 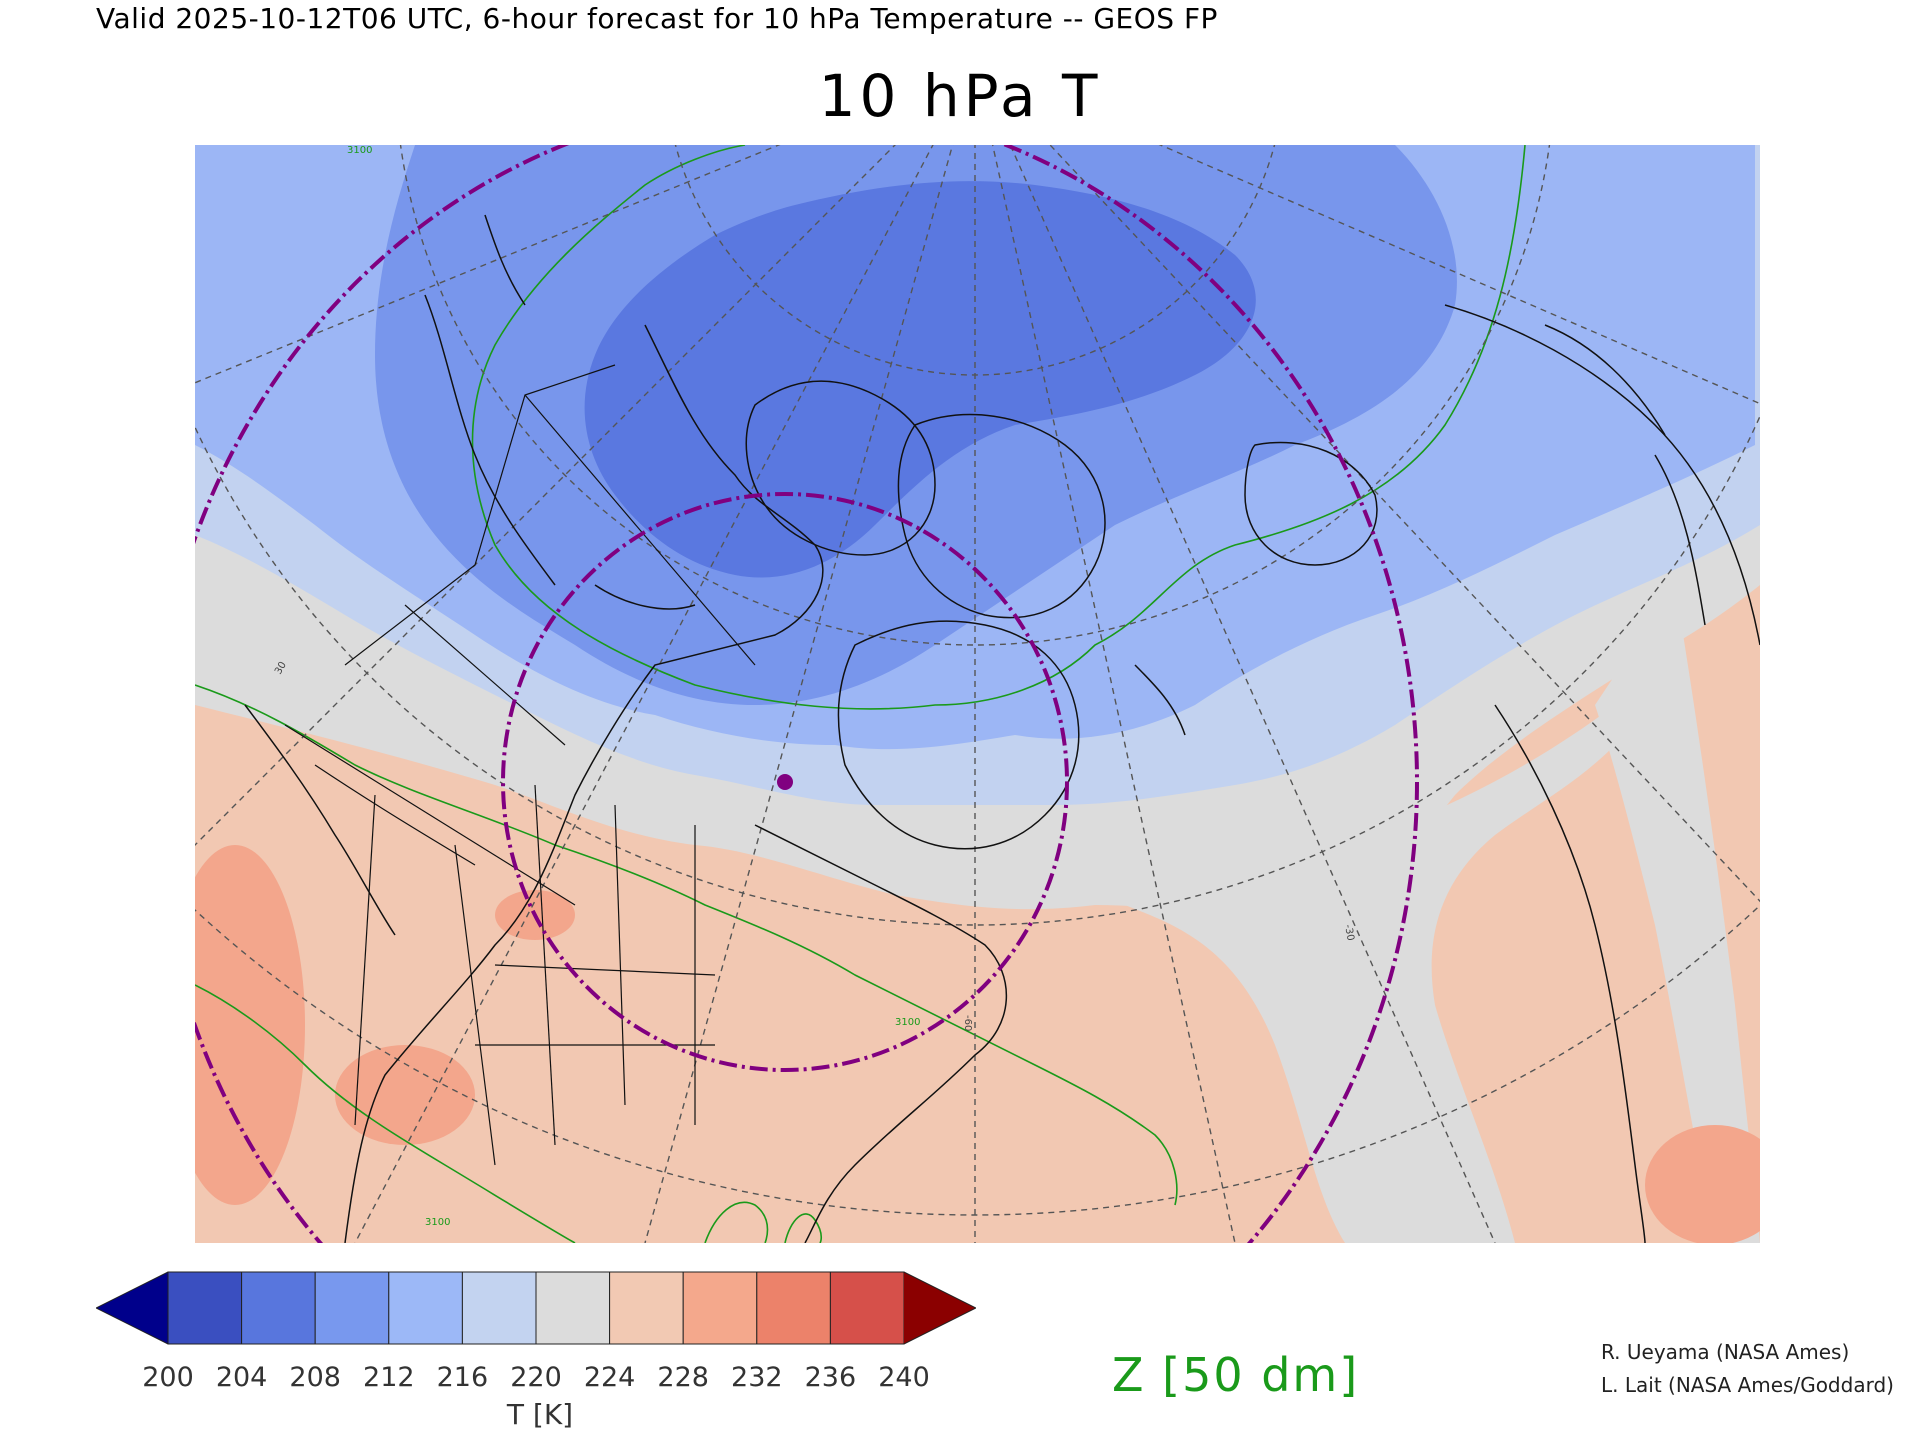 What do you see at coordinates (359, 150) in the screenshot?
I see `contour-label-1: 3100` at bounding box center [359, 150].